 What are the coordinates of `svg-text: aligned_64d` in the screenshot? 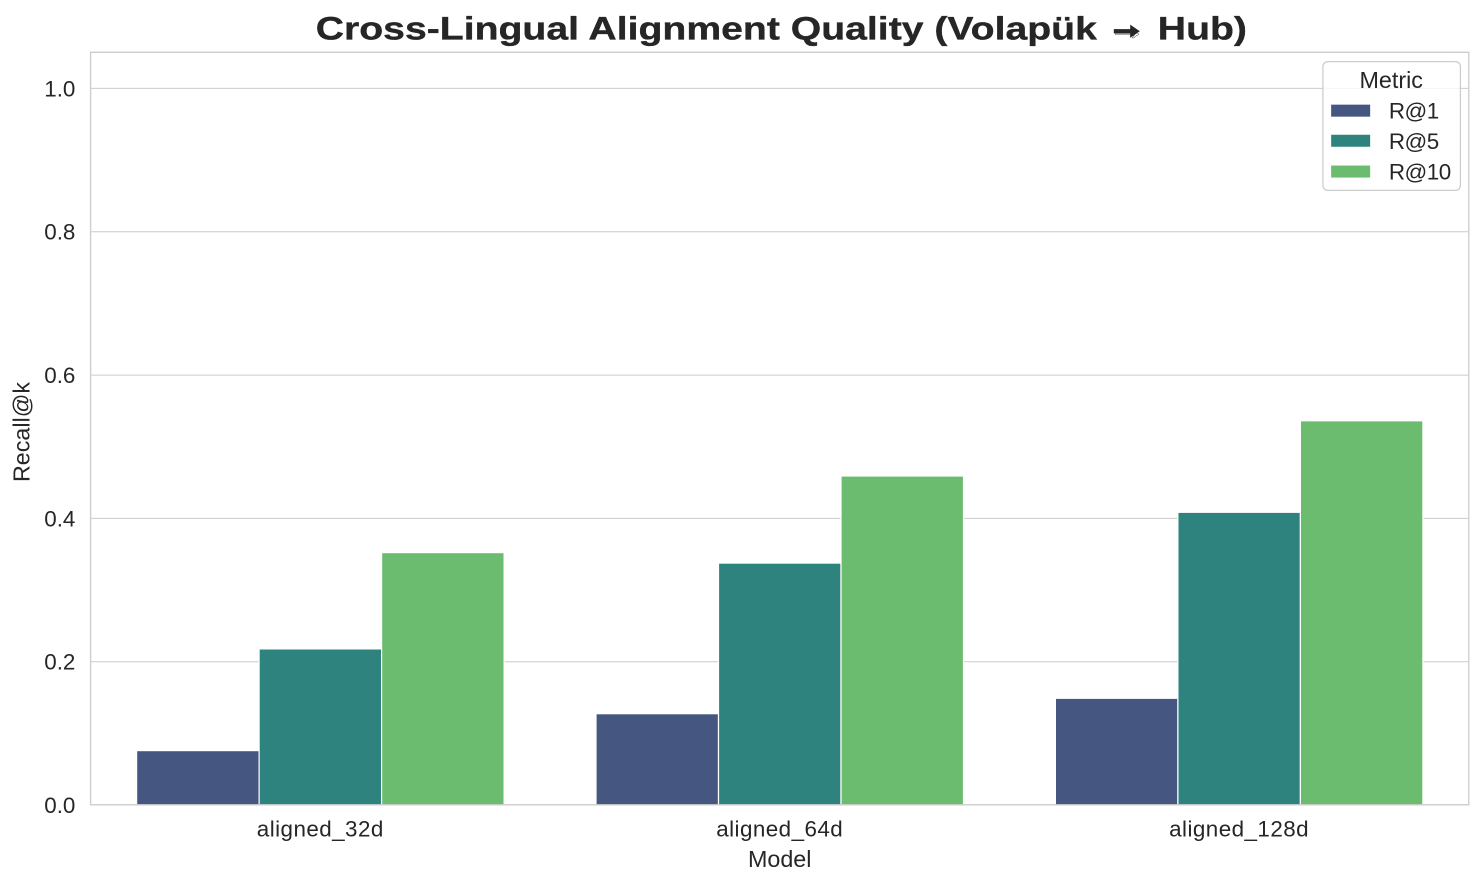 It's located at (779, 829).